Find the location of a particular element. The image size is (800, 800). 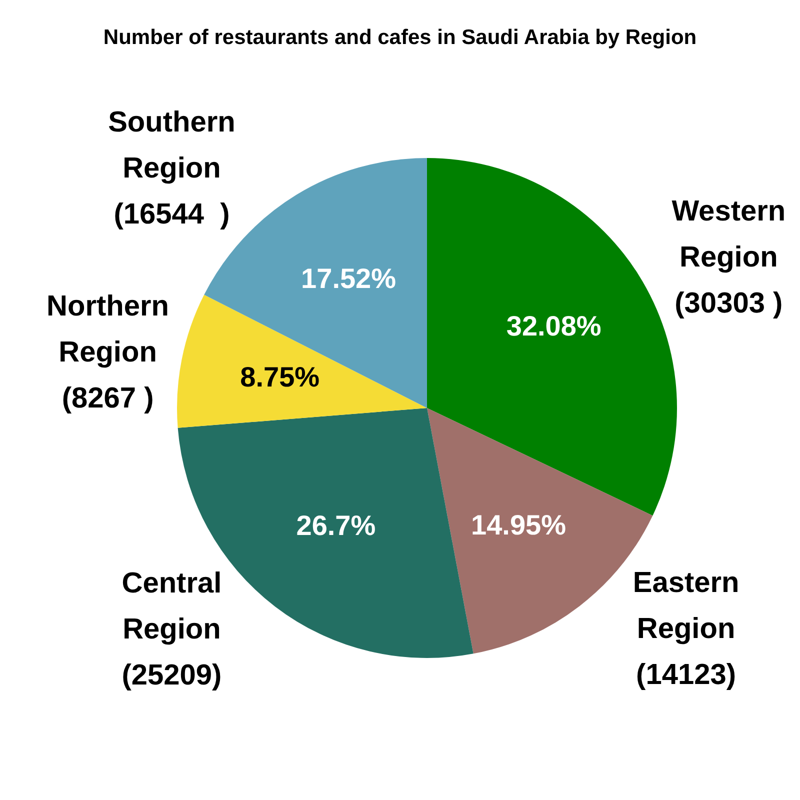

data-label: 14.95% is located at coordinates (518, 525).